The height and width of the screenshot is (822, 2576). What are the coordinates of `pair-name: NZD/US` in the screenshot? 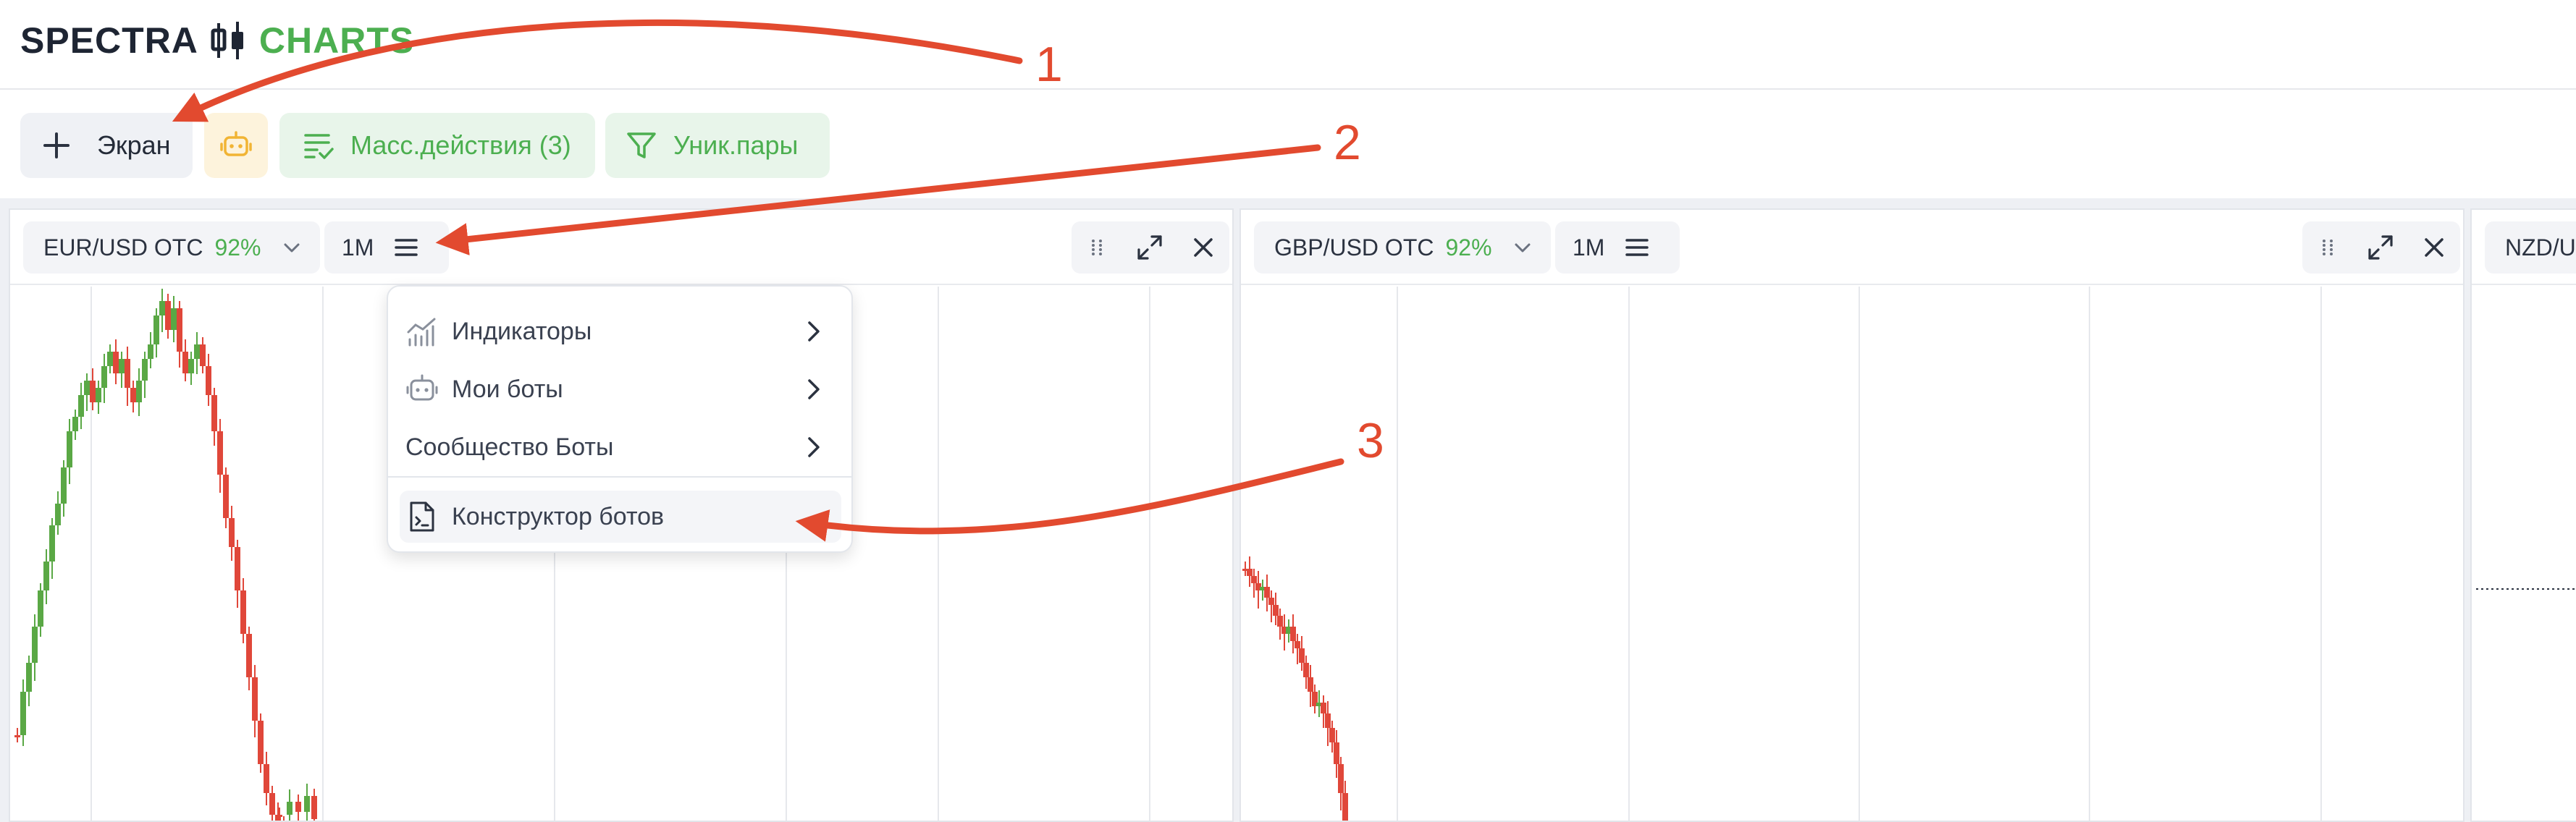 It's located at (2540, 247).